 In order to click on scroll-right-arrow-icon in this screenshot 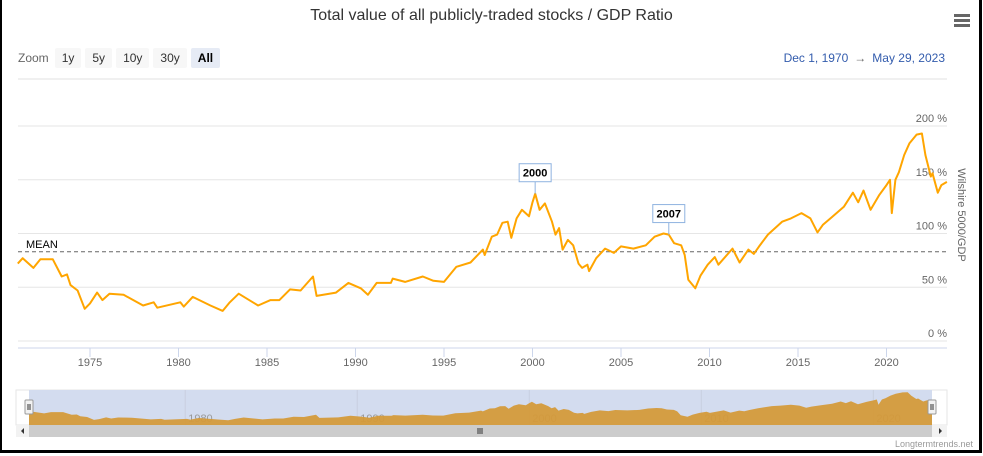, I will do `click(940, 431)`.